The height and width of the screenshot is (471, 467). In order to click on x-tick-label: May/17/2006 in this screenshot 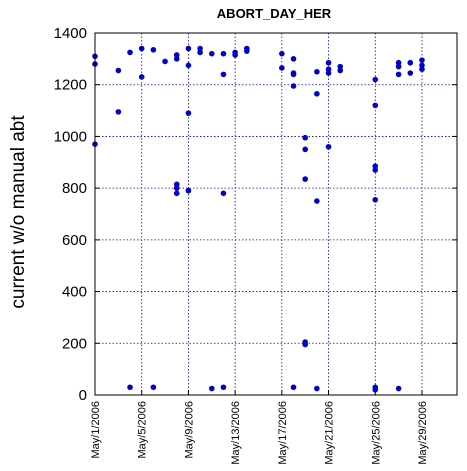, I will do `click(283, 433)`.